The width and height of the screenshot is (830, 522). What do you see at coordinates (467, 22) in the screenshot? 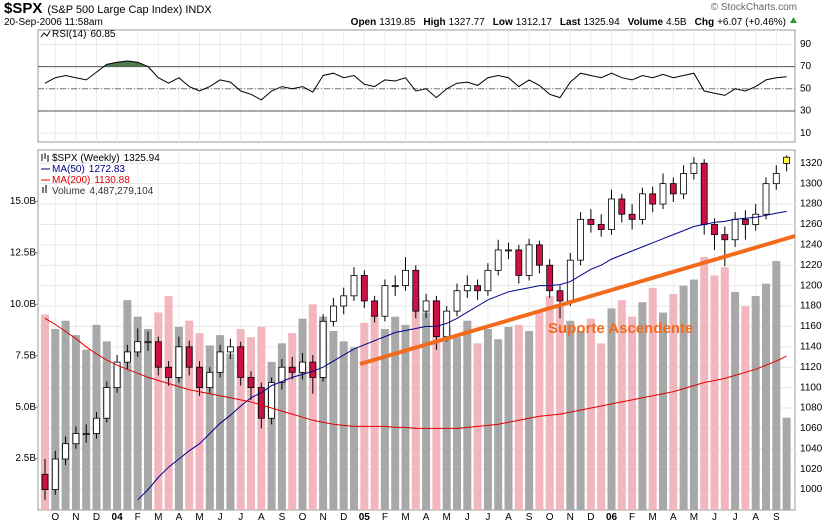
I see `quote-value: 1327.77` at bounding box center [467, 22].